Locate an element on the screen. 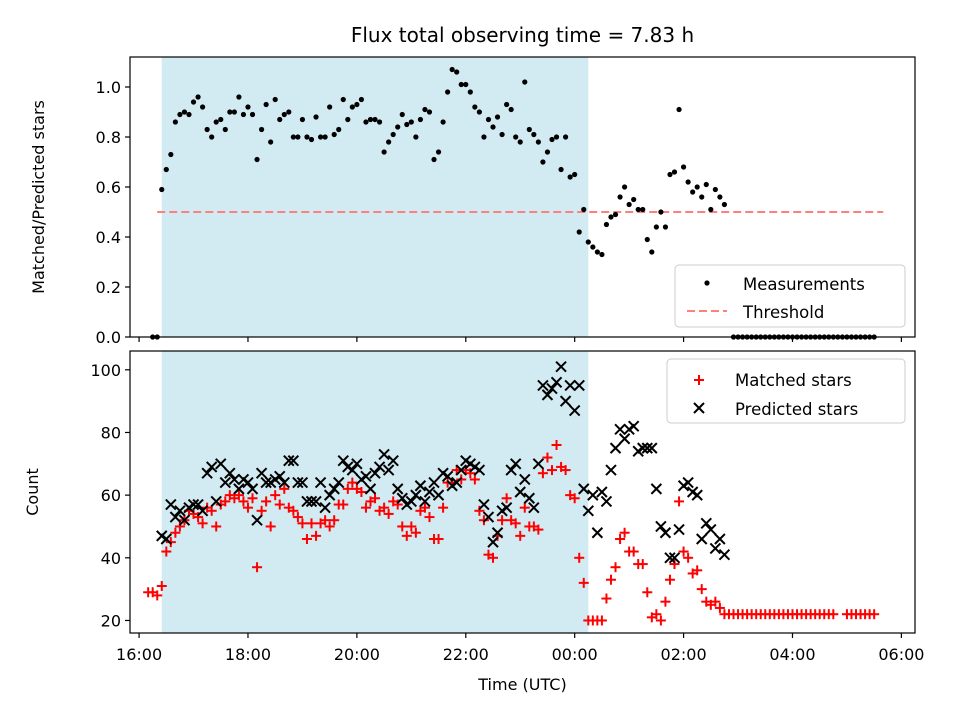 This screenshot has width=960, height=720. y-tick-label: 0.8 is located at coordinates (108, 137).